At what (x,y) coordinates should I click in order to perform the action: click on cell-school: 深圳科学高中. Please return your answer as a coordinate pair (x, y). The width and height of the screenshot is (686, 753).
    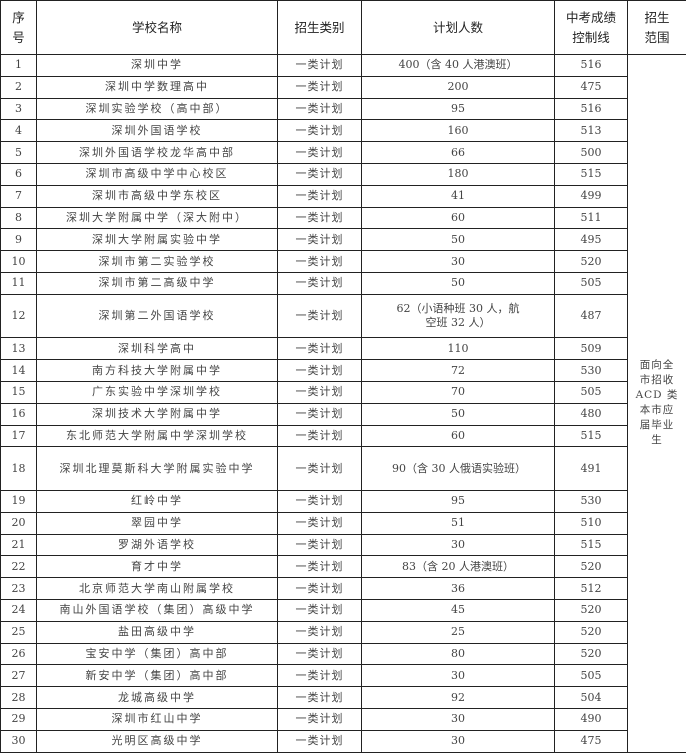
    Looking at the image, I should click on (157, 349).